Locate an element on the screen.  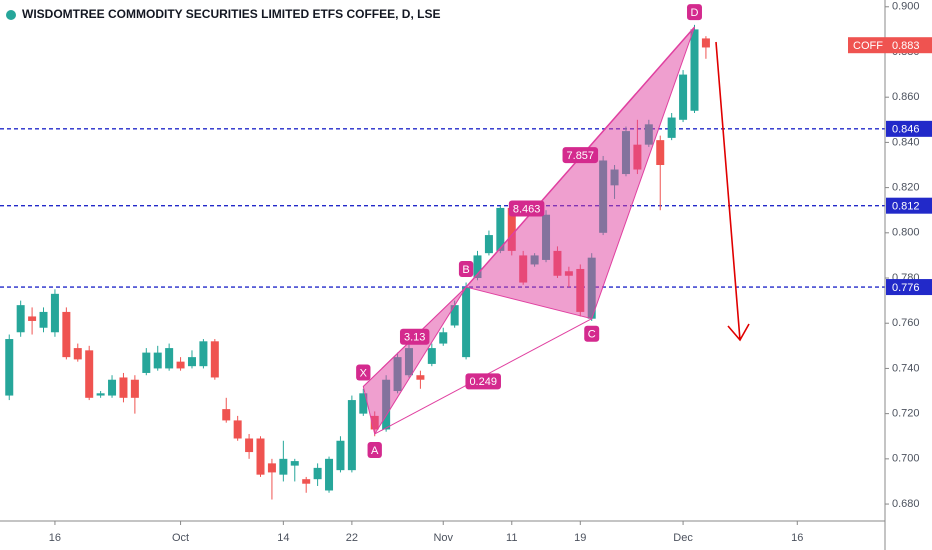
y-tick-label: 0.900 is located at coordinates (906, 7).